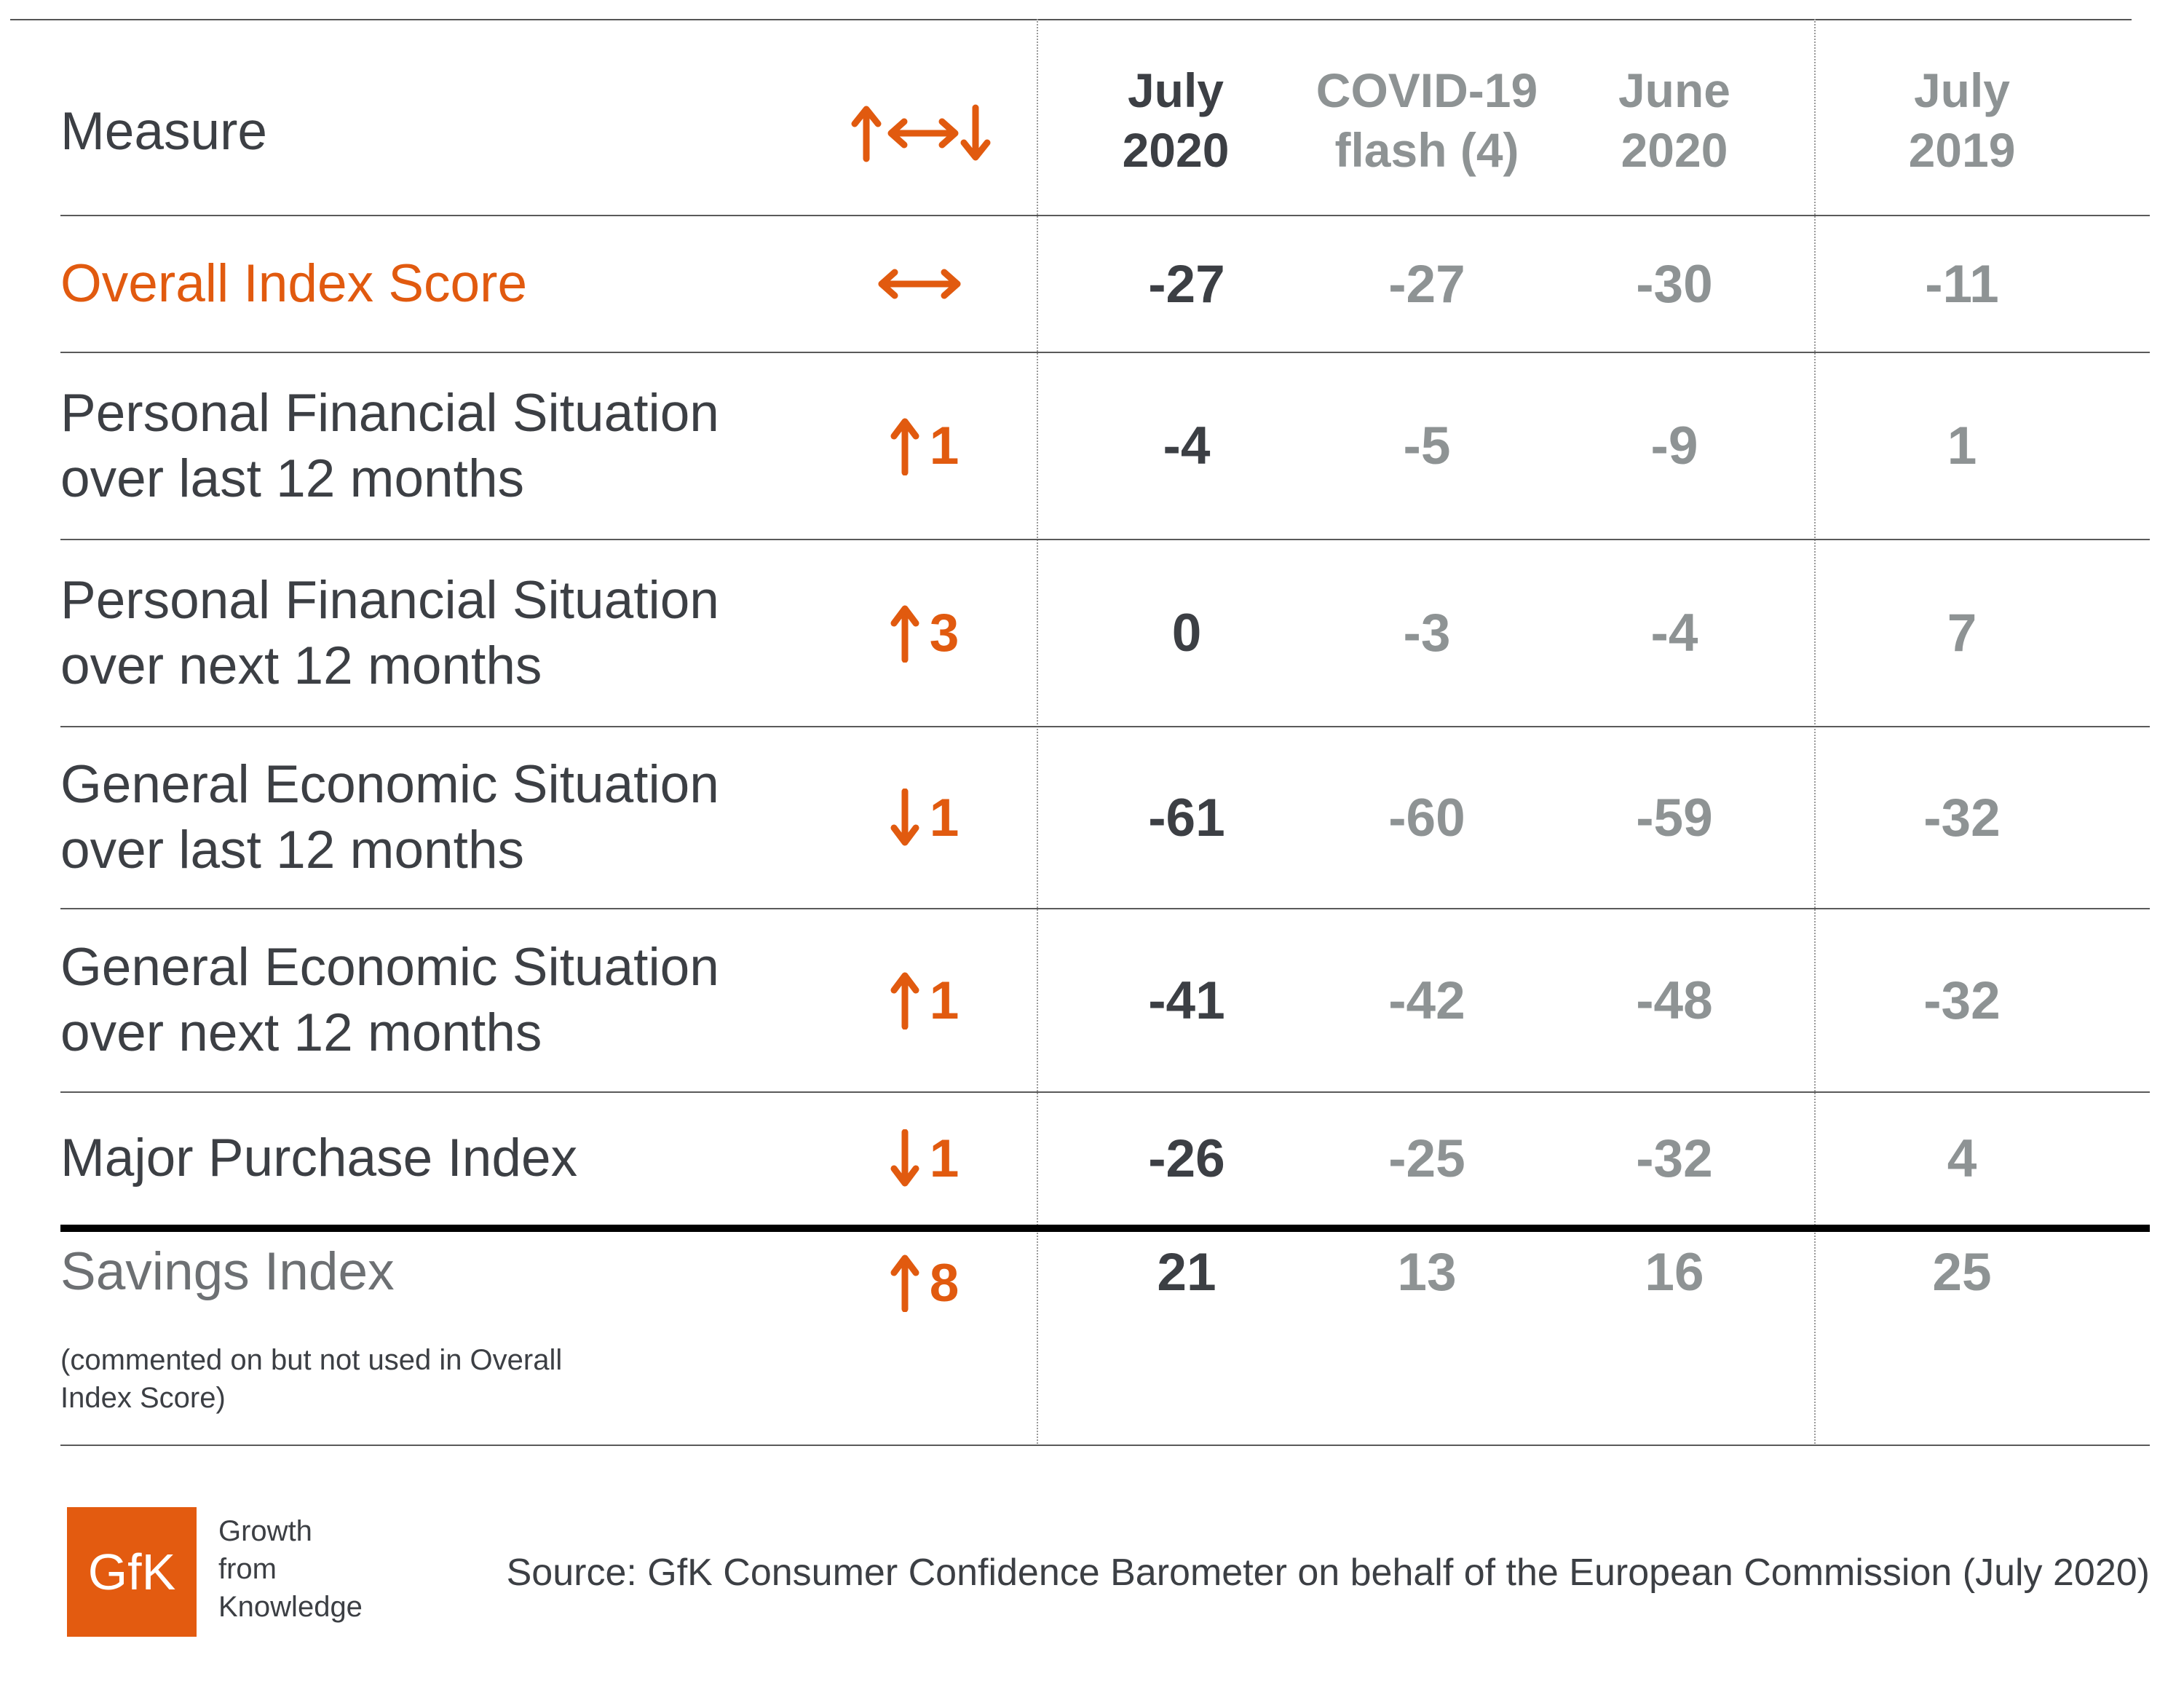 This screenshot has width=2184, height=1703. What do you see at coordinates (1186, 1159) in the screenshot?
I see `value-cell: -26` at bounding box center [1186, 1159].